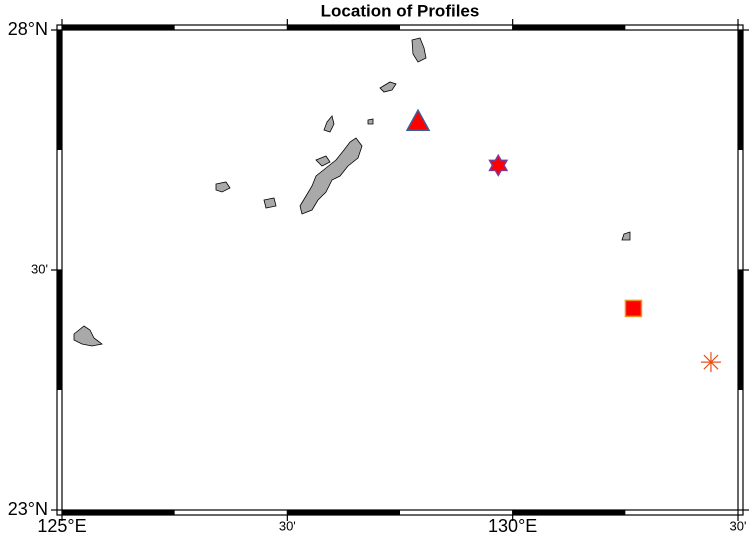  I want to click on marker-asterisk, so click(710, 362).